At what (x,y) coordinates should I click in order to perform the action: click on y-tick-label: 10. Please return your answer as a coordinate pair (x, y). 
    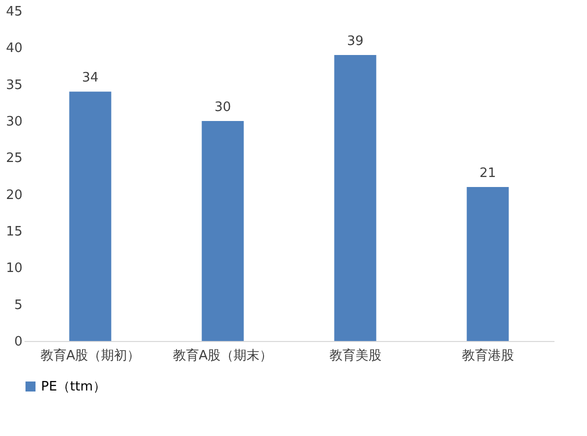
    Looking at the image, I should click on (14, 268).